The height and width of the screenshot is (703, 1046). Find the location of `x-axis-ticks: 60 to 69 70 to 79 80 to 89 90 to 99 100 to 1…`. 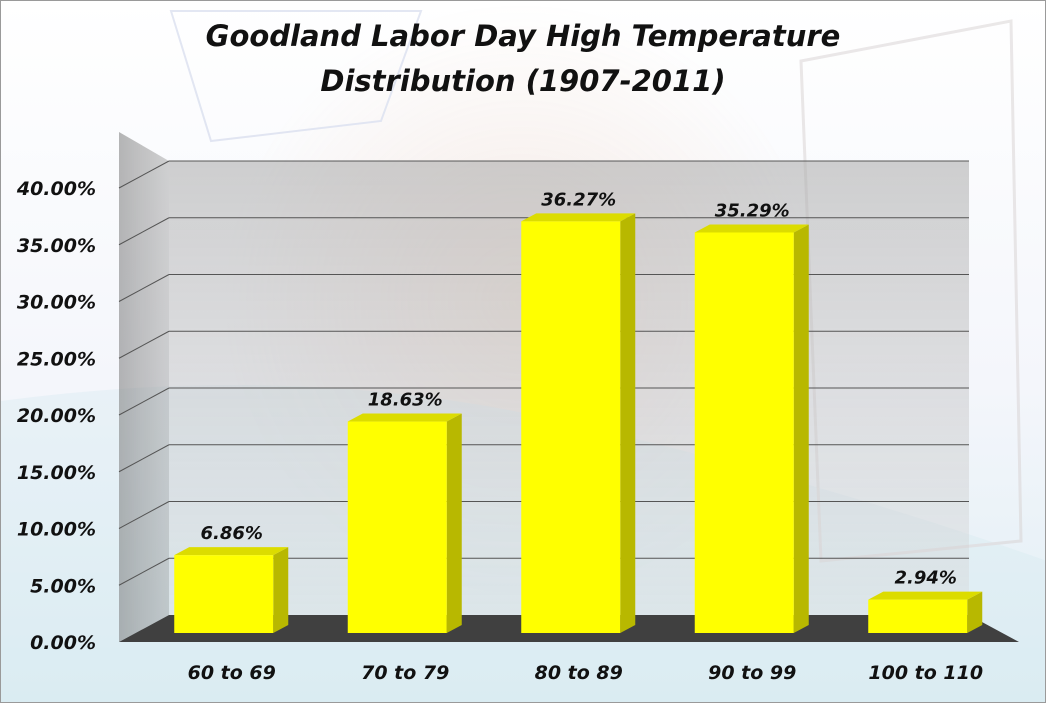

x-axis-ticks: 60 to 69 70 to 79 80 to 89 90 to 99 100 to 1… is located at coordinates (585, 673).